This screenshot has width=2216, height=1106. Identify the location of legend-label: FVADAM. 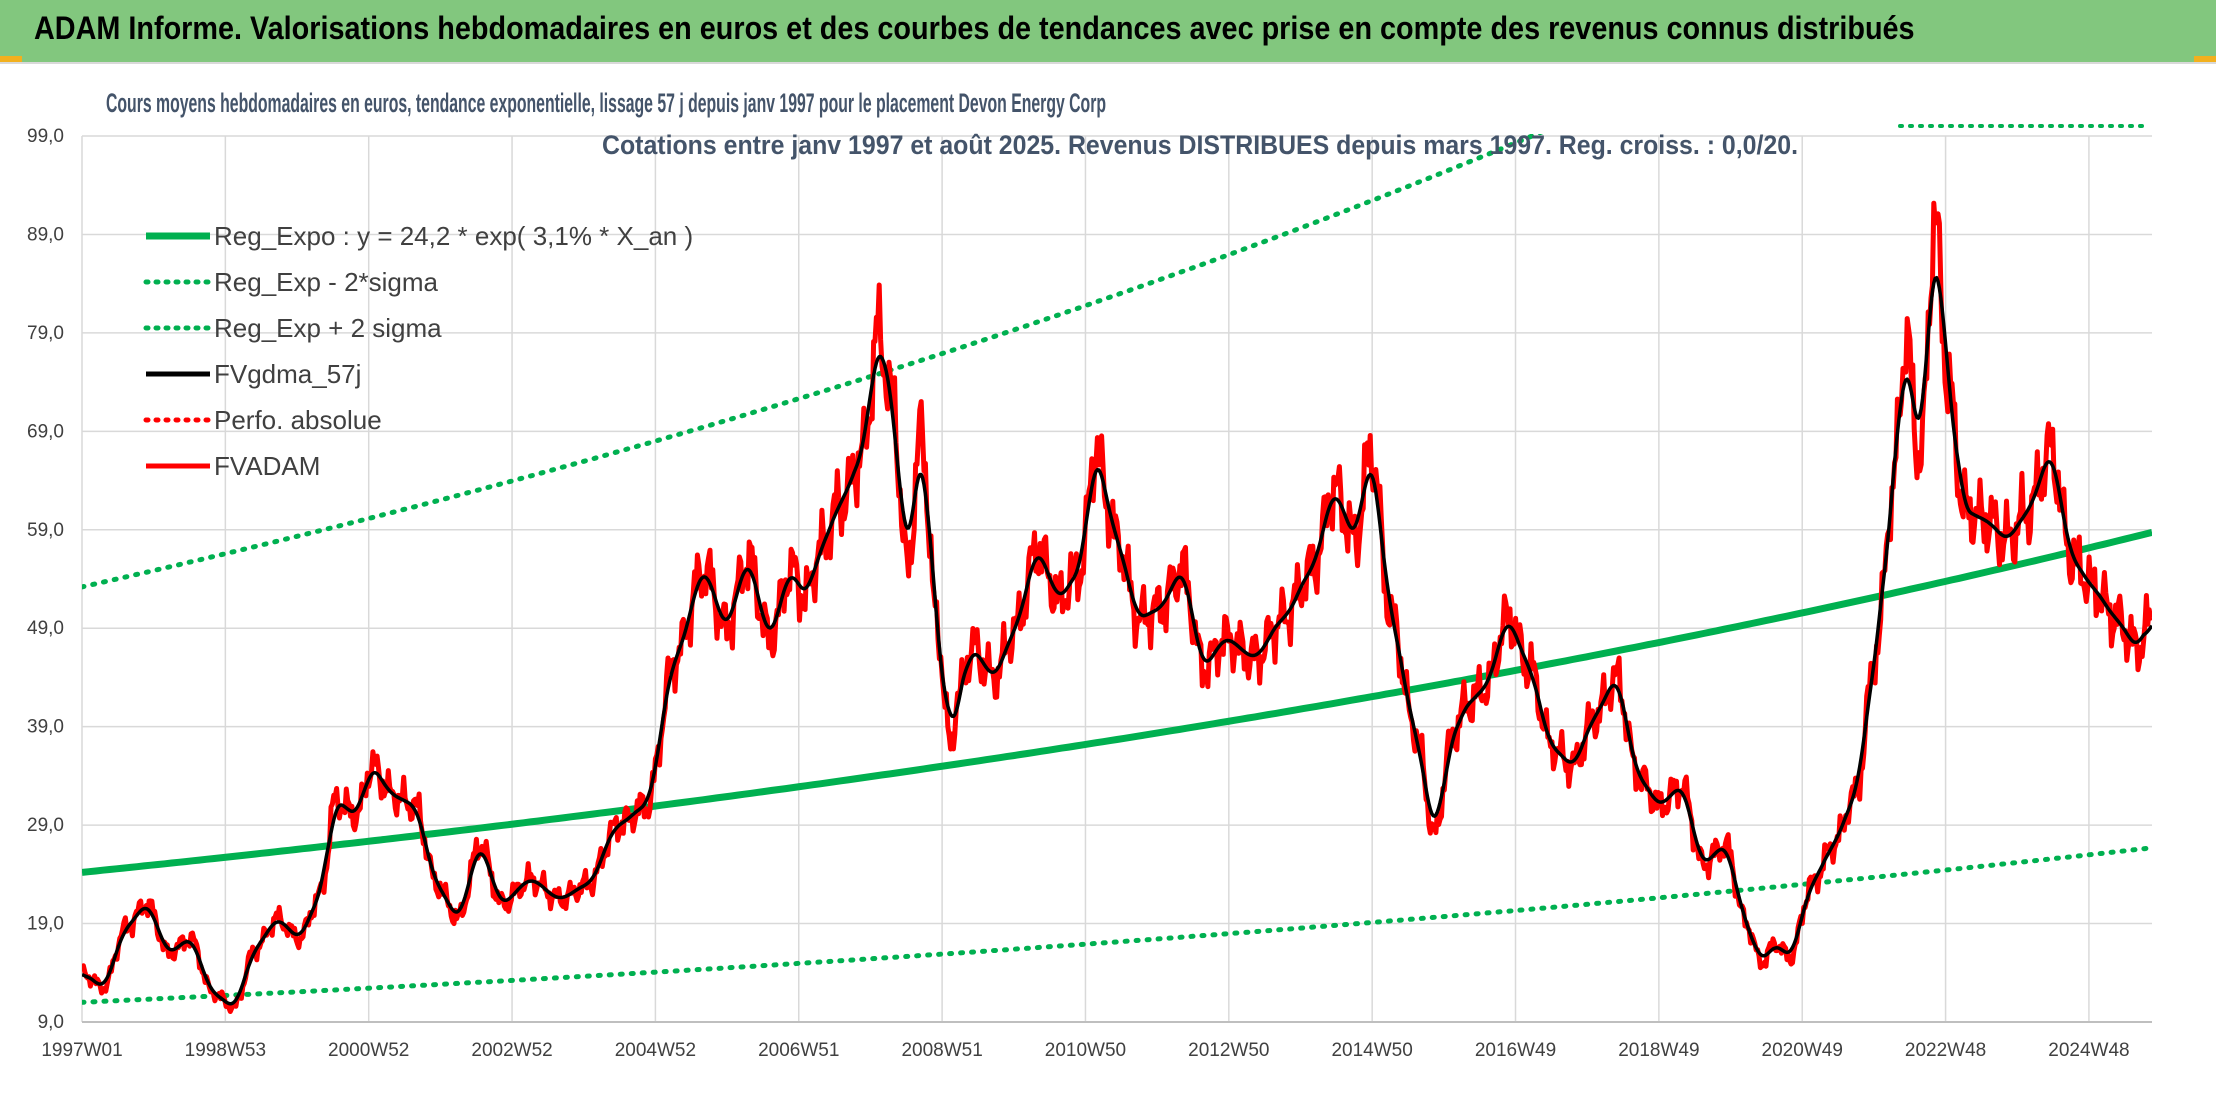
(267, 466).